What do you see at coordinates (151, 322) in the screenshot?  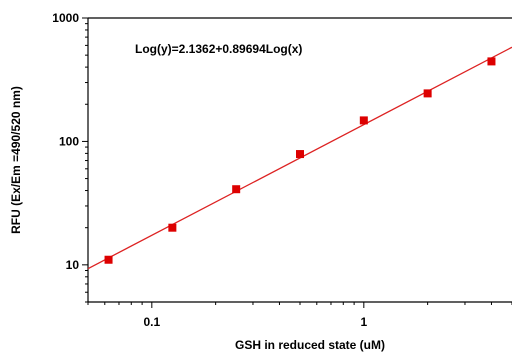 I see `x-tick-label: 0.1` at bounding box center [151, 322].